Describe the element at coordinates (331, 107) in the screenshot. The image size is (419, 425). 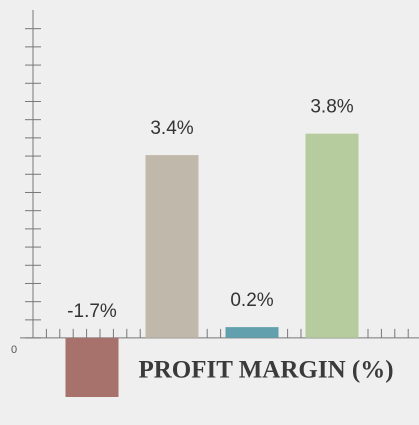
I see `value-label: 3.8%` at that location.